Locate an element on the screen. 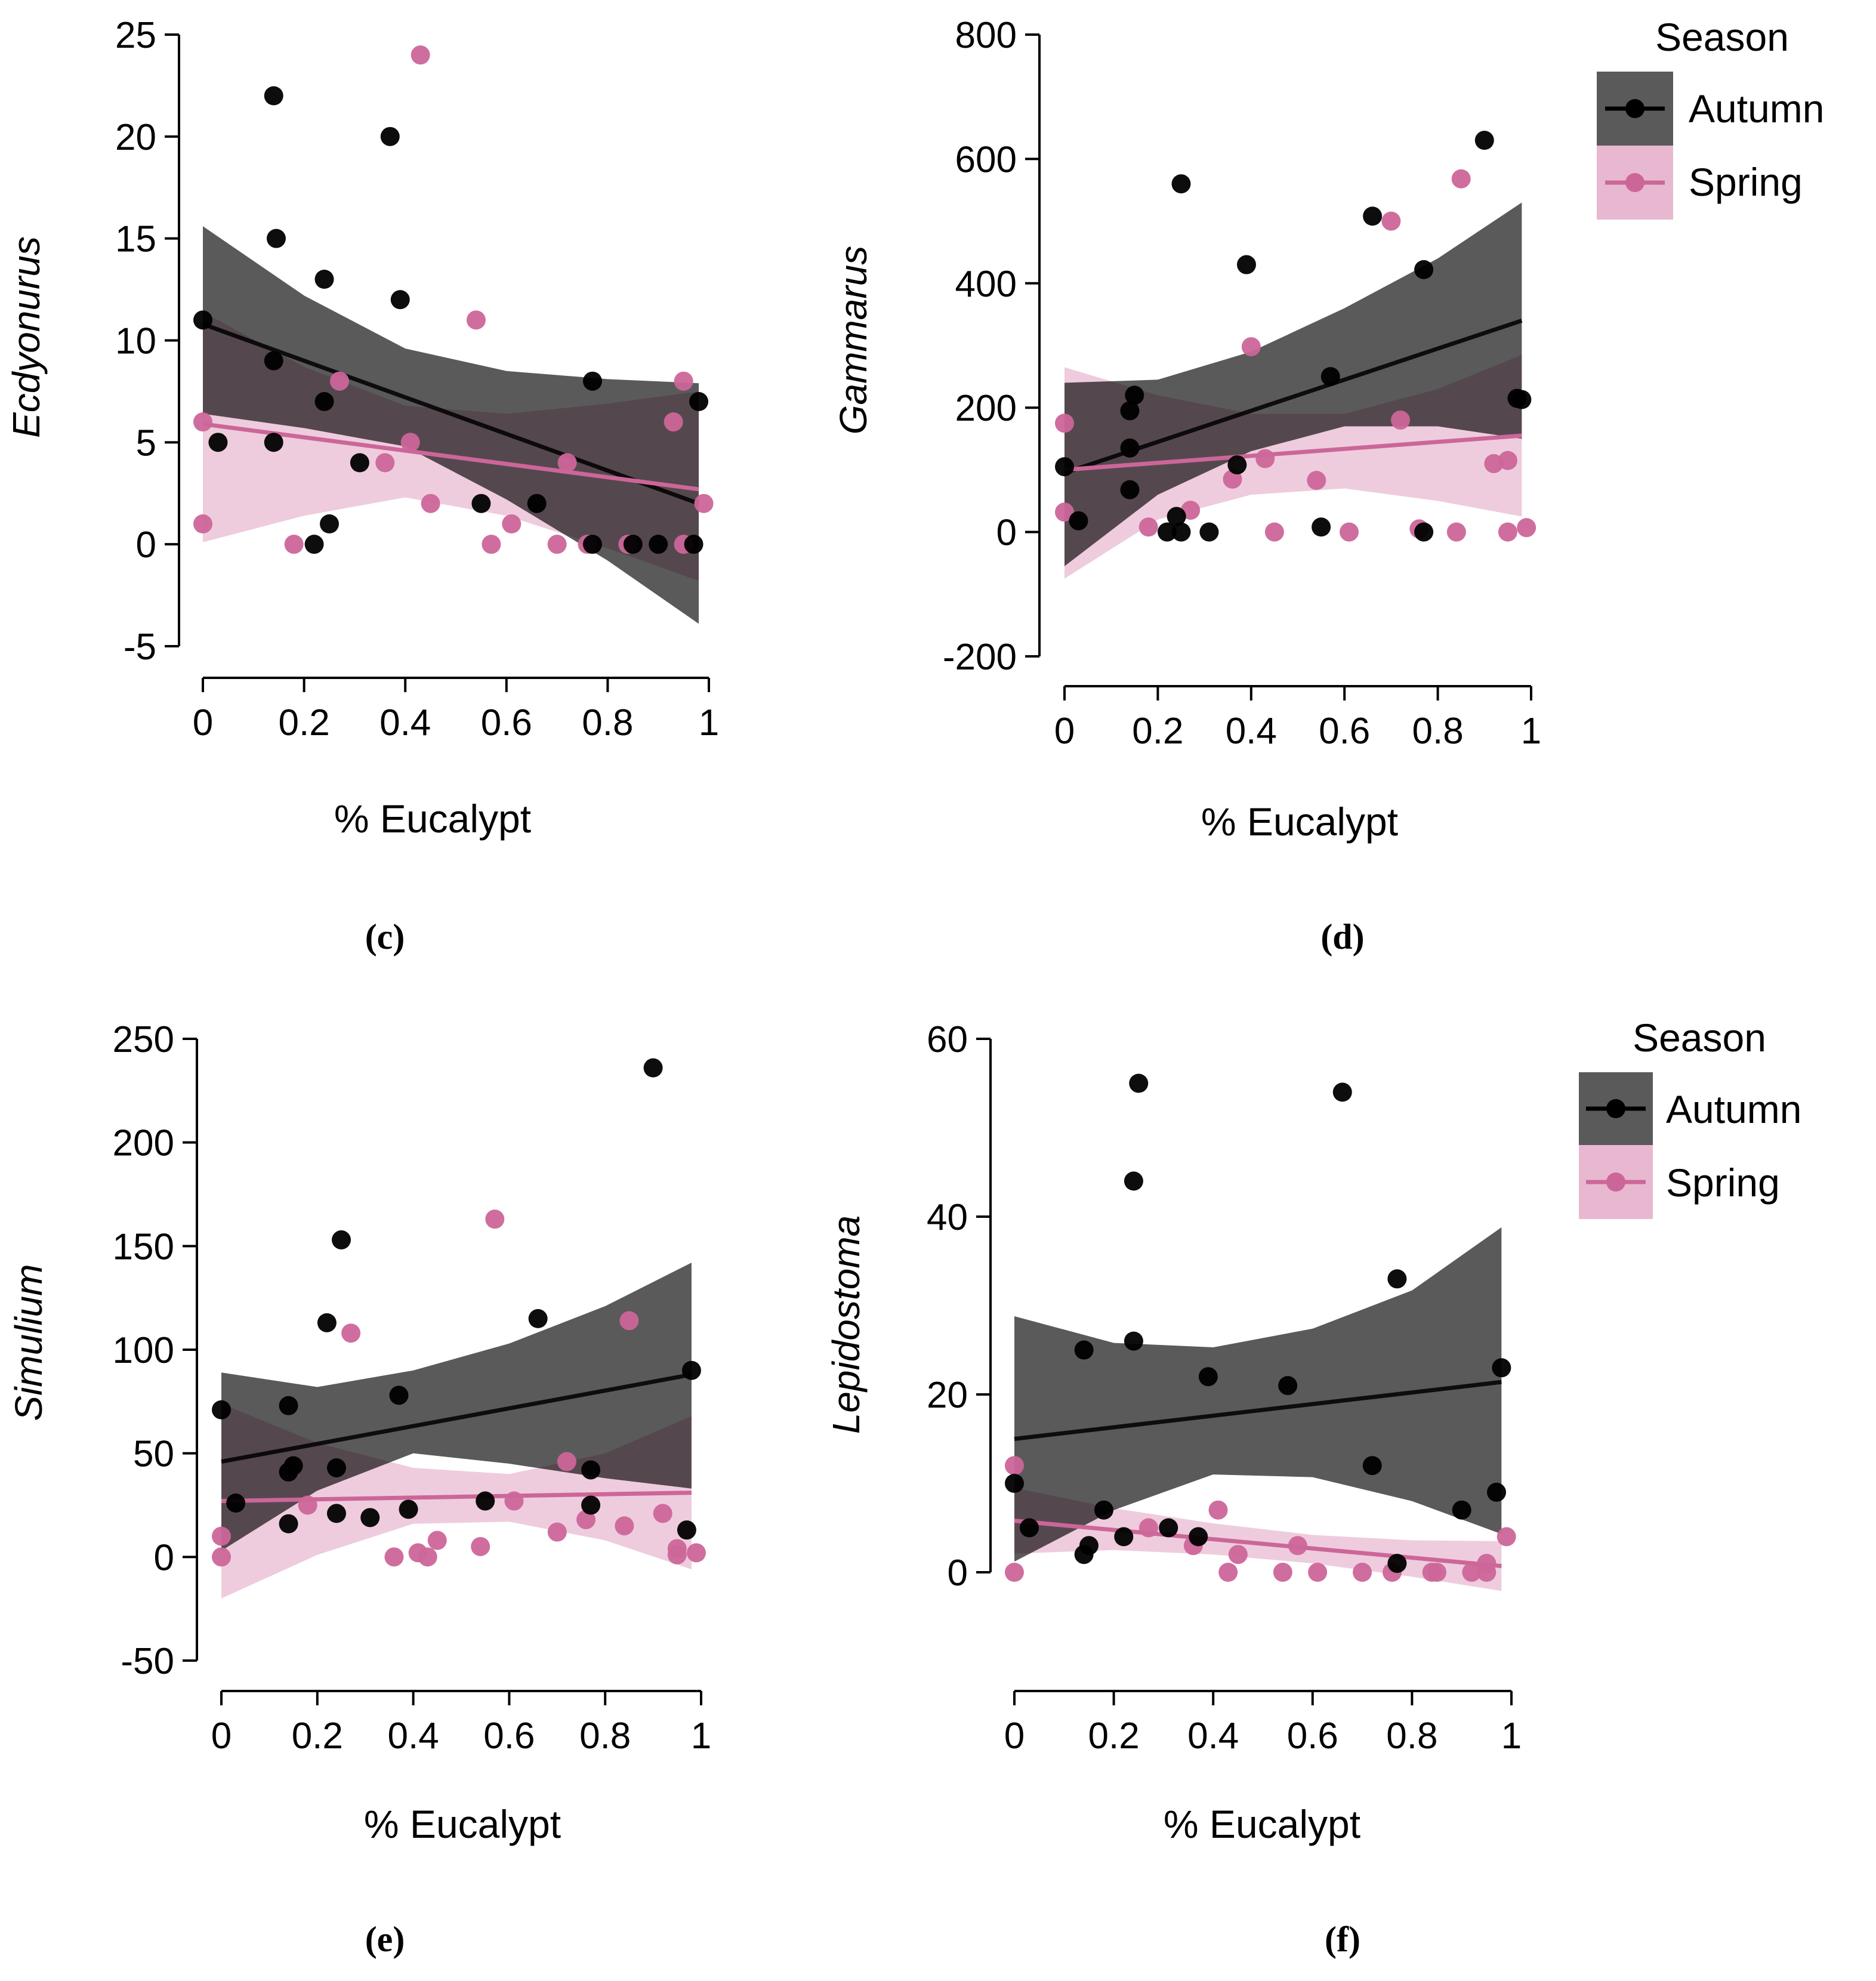 This screenshot has width=1876, height=1981. panel-c-axes: -5 0 5 10 15 20 25 0 0.2 0.4 0.6 0.8 1 is located at coordinates (417, 379).